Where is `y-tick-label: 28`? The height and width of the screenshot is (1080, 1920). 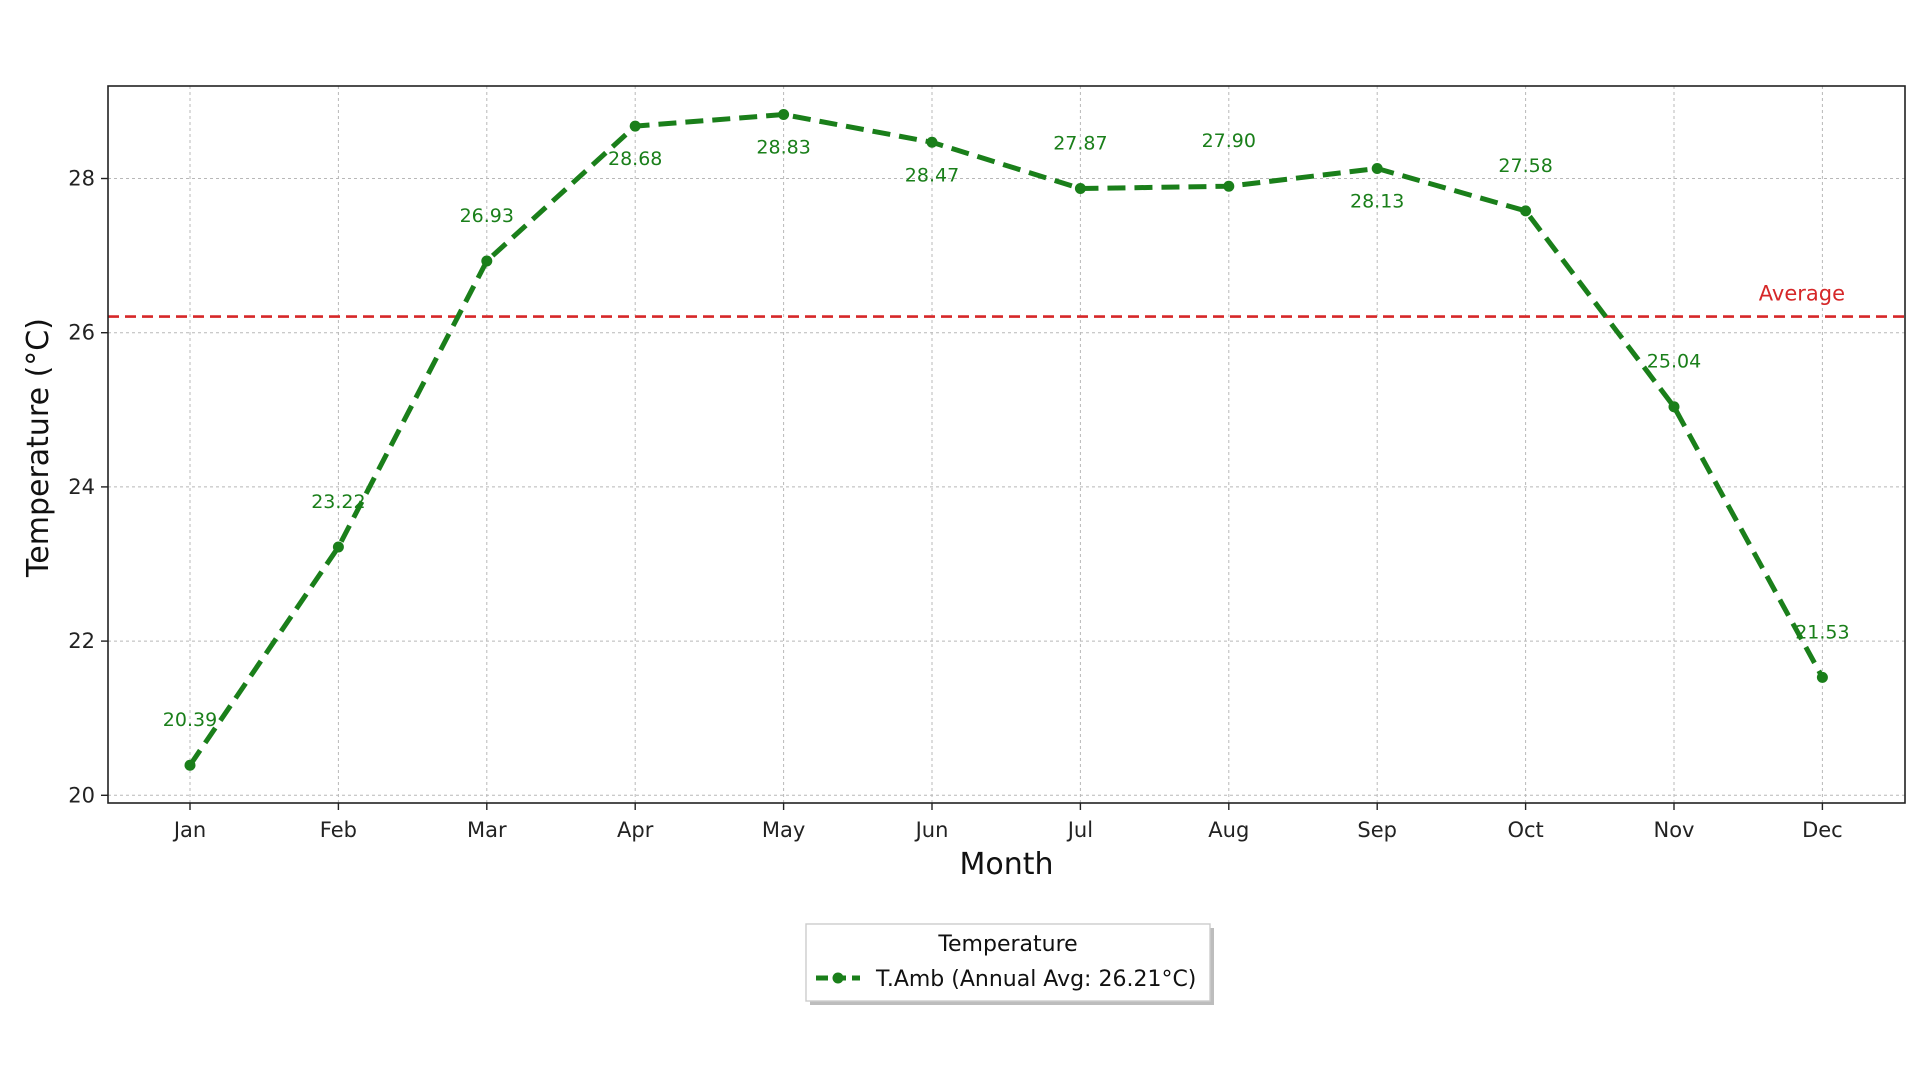 y-tick-label: 28 is located at coordinates (81, 179).